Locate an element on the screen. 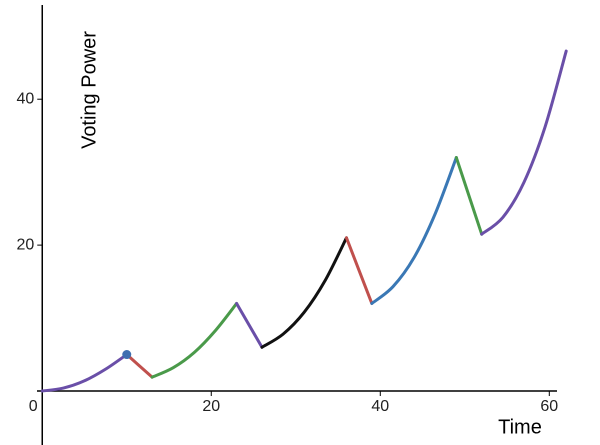  x-tick-label: 0 is located at coordinates (33, 406).